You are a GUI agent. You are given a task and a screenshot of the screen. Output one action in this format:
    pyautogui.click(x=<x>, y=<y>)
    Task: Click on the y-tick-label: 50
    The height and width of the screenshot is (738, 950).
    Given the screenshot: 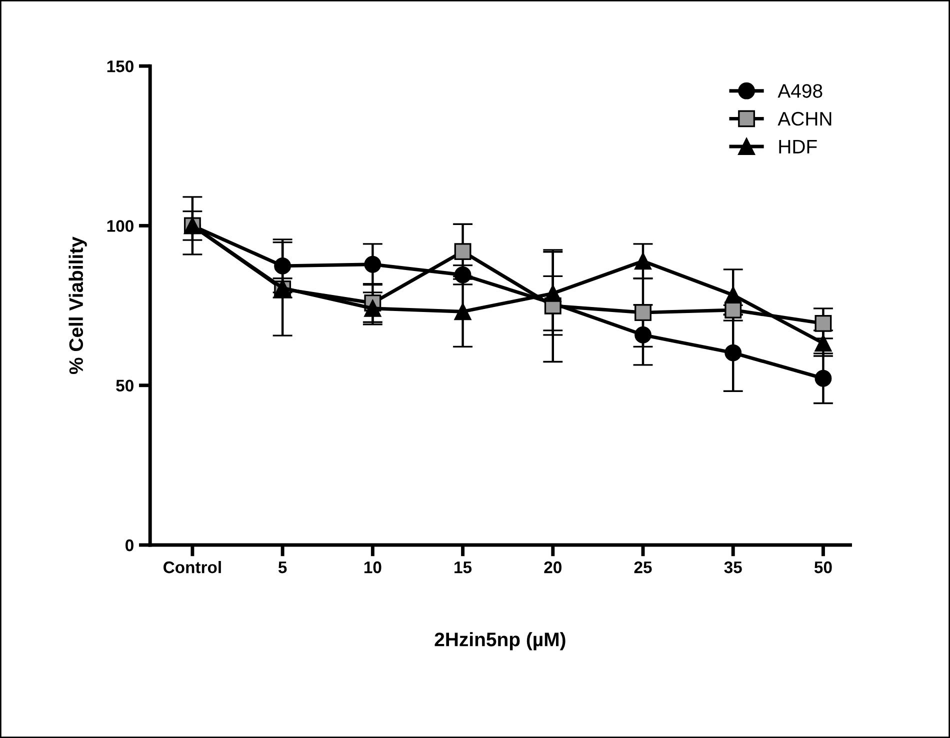 What is the action you would take?
    pyautogui.click(x=125, y=386)
    